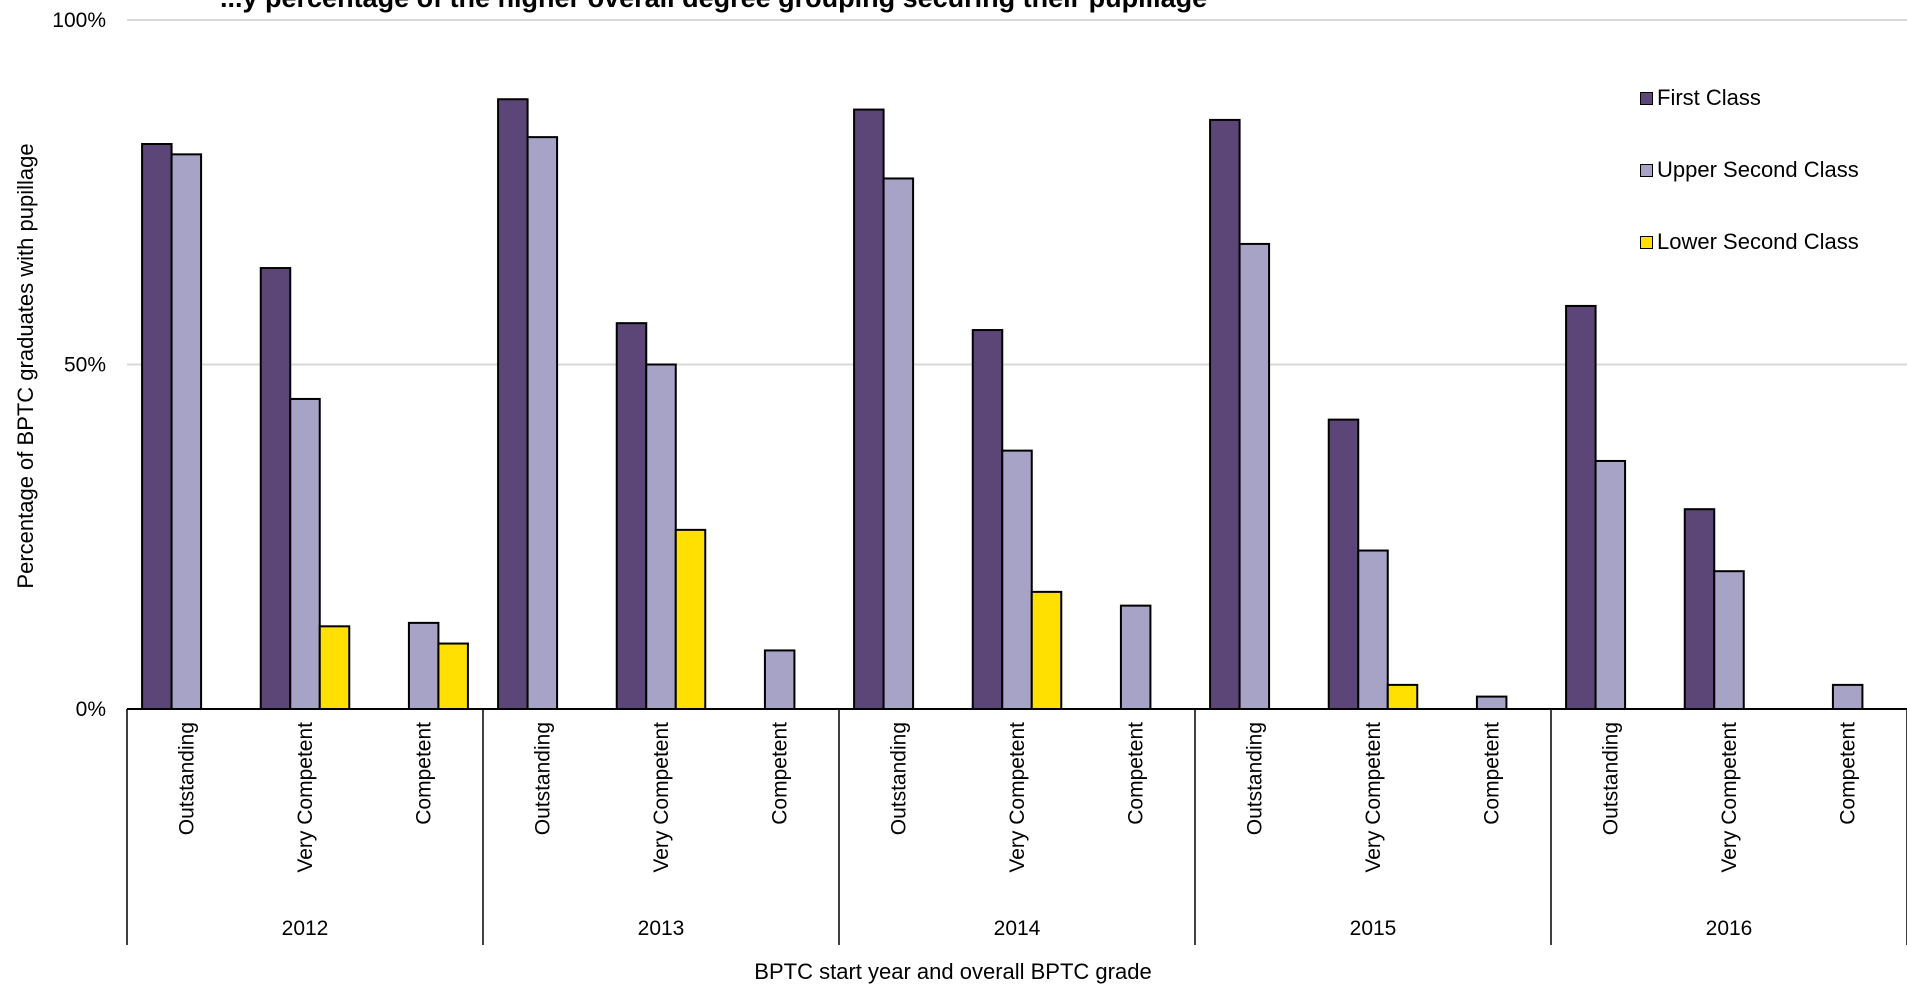 The height and width of the screenshot is (986, 1907). What do you see at coordinates (1581, 507) in the screenshot?
I see `bar-2016-outstanding-first-class` at bounding box center [1581, 507].